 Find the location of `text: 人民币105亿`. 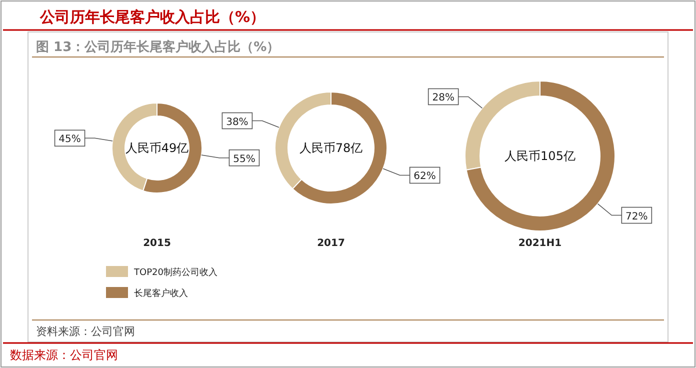

text: 人民币105亿 is located at coordinates (540, 156).